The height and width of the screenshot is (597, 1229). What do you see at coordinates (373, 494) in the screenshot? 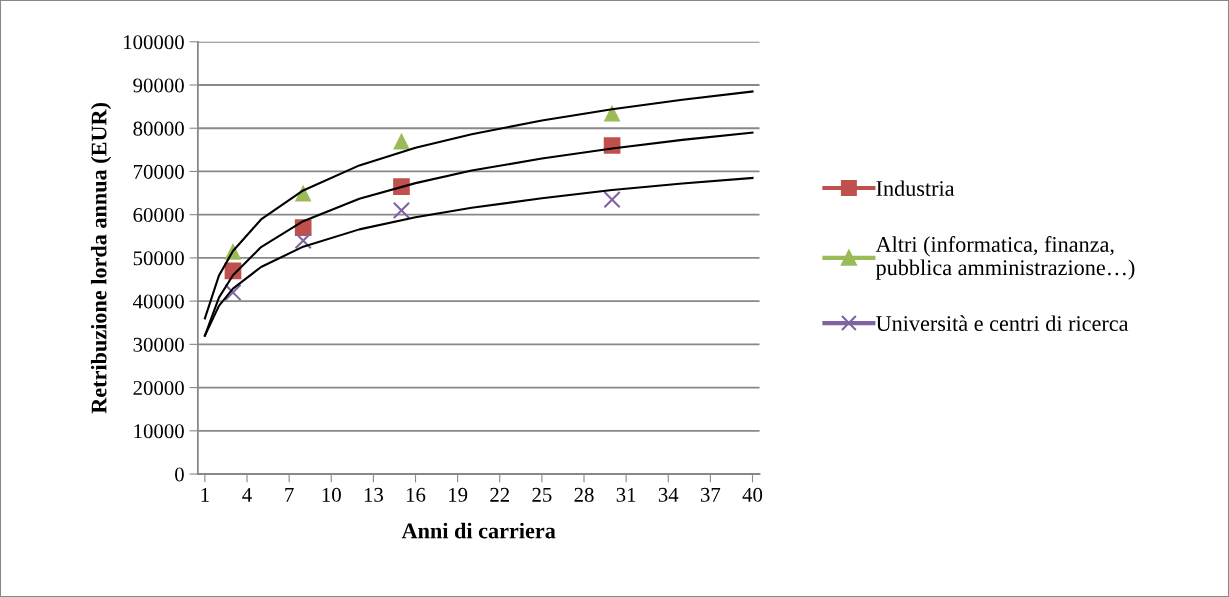
I see `x-tick-label: 13` at bounding box center [373, 494].